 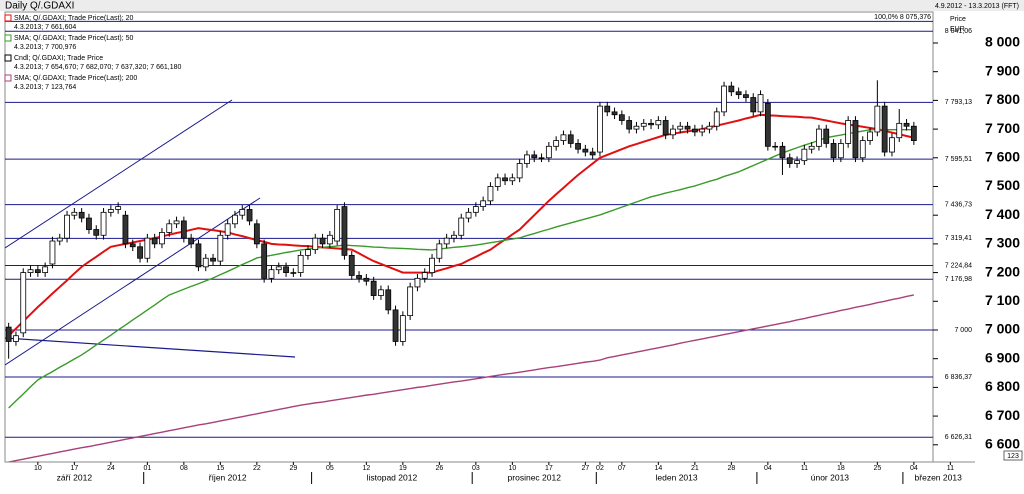 What do you see at coordinates (1002, 214) in the screenshot?
I see `y-tick-label: 7 400` at bounding box center [1002, 214].